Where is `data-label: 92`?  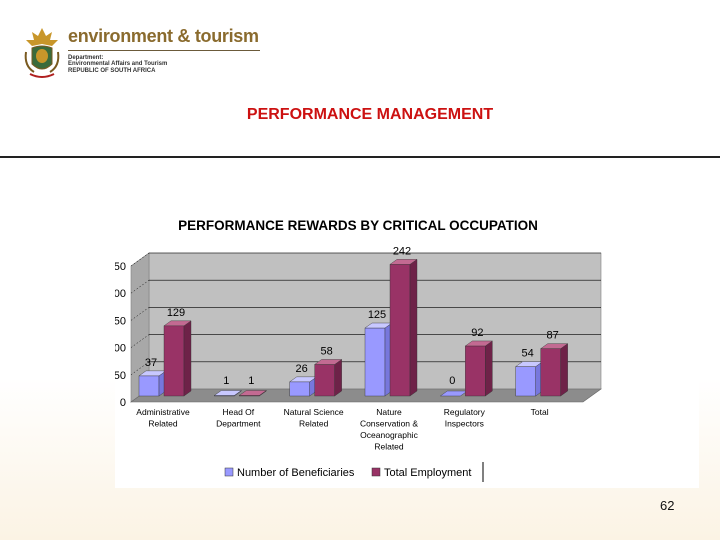 data-label: 92 is located at coordinates (477, 333).